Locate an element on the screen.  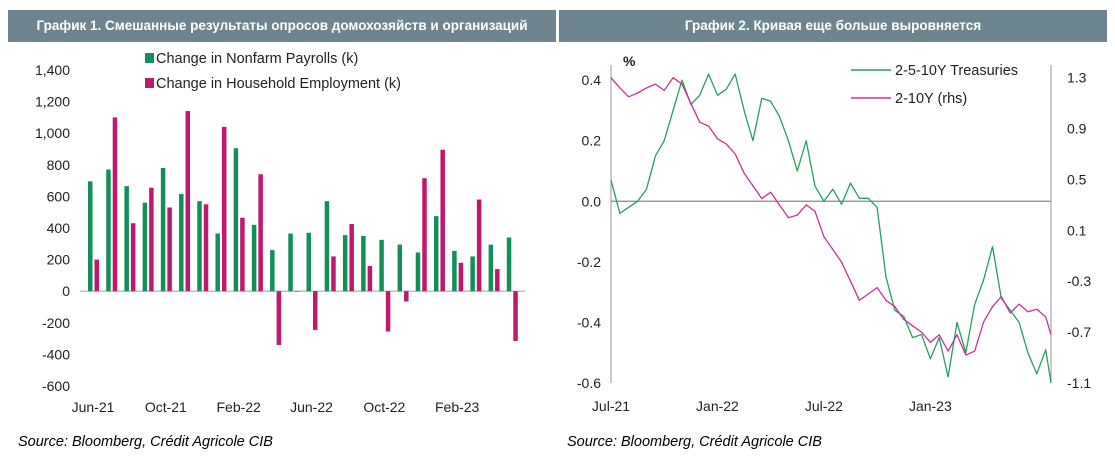
legend-label: 2-10Y (rhs) is located at coordinates (931, 99).